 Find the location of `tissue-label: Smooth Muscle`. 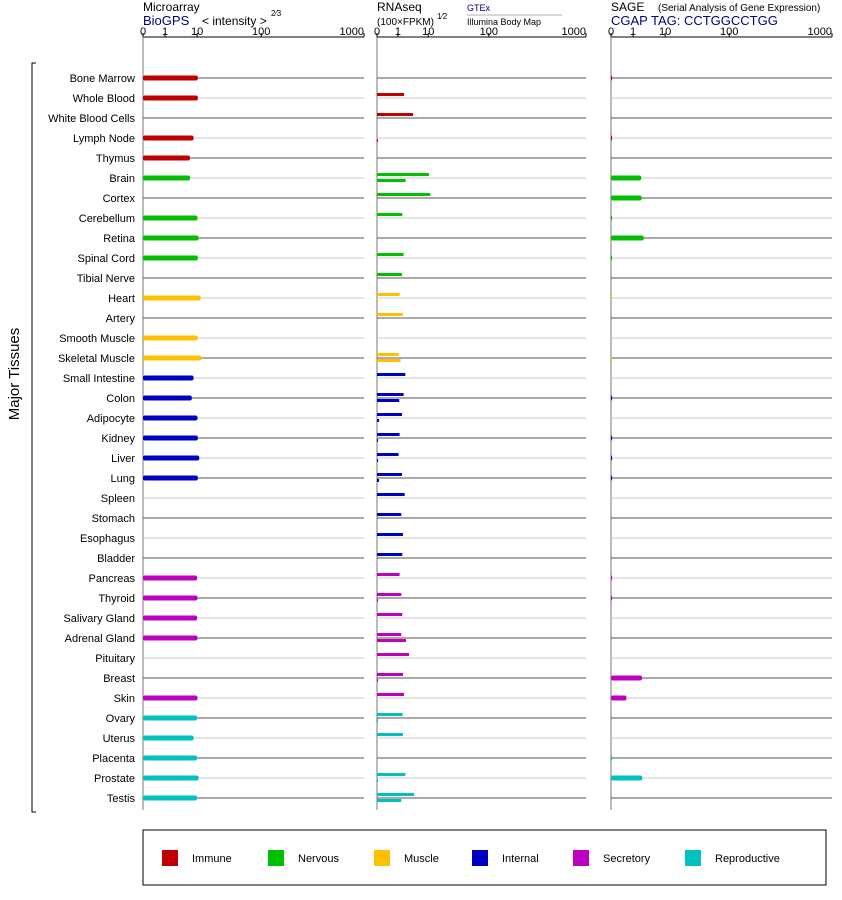

tissue-label: Smooth Muscle is located at coordinates (97, 339).